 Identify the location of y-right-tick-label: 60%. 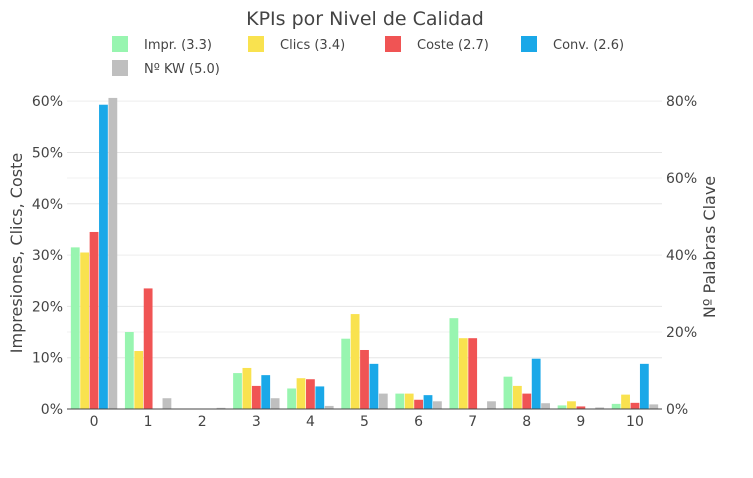
(681, 179).